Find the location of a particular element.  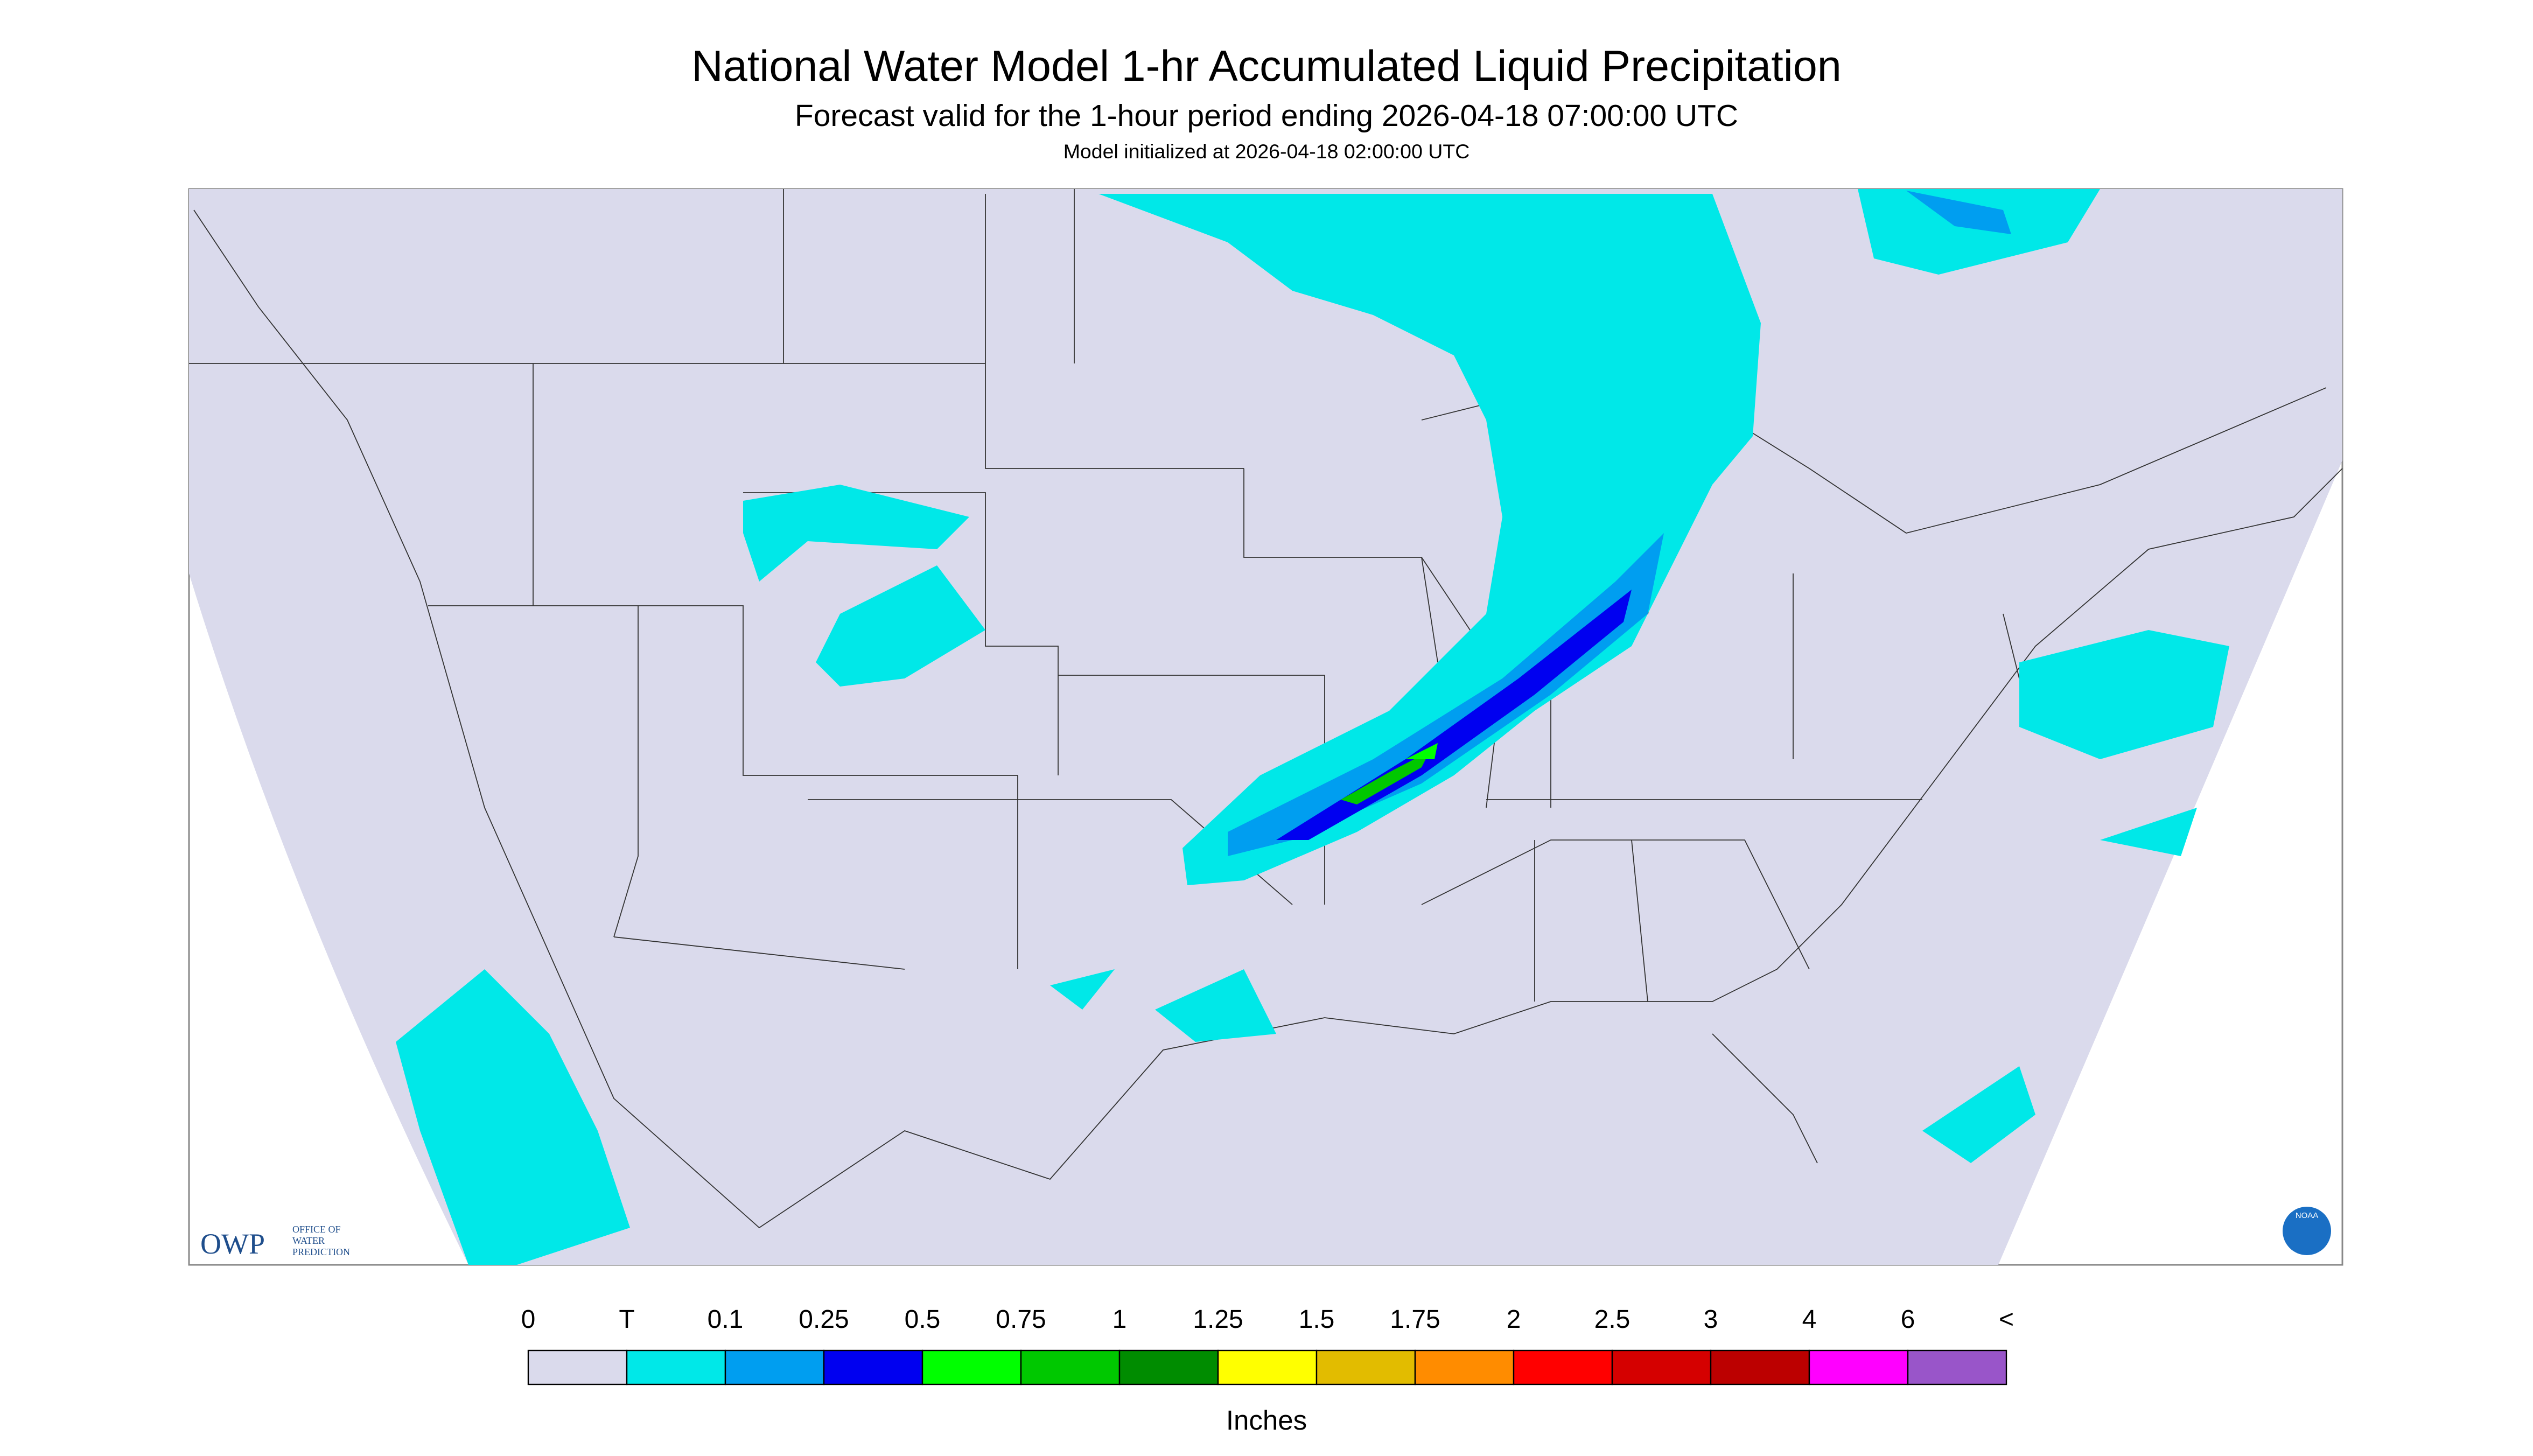

legend-label: 2.5 is located at coordinates (1612, 1319).